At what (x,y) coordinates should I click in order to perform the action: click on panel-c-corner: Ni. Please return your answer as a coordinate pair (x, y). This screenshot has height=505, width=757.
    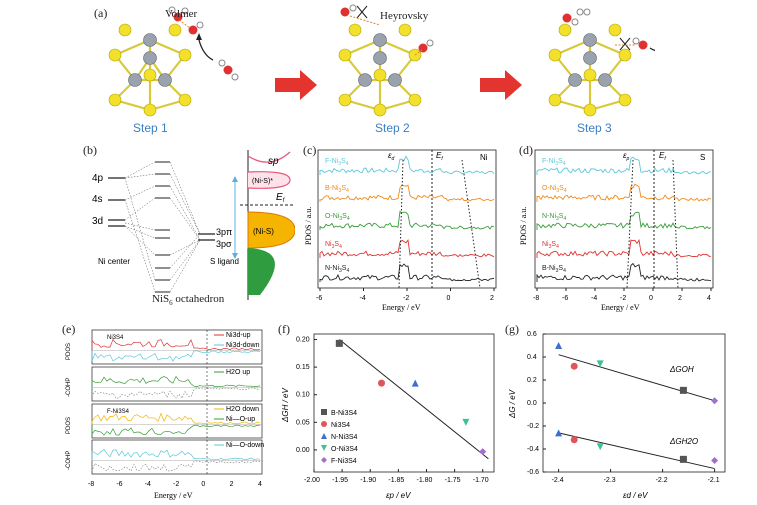
    Looking at the image, I should click on (484, 157).